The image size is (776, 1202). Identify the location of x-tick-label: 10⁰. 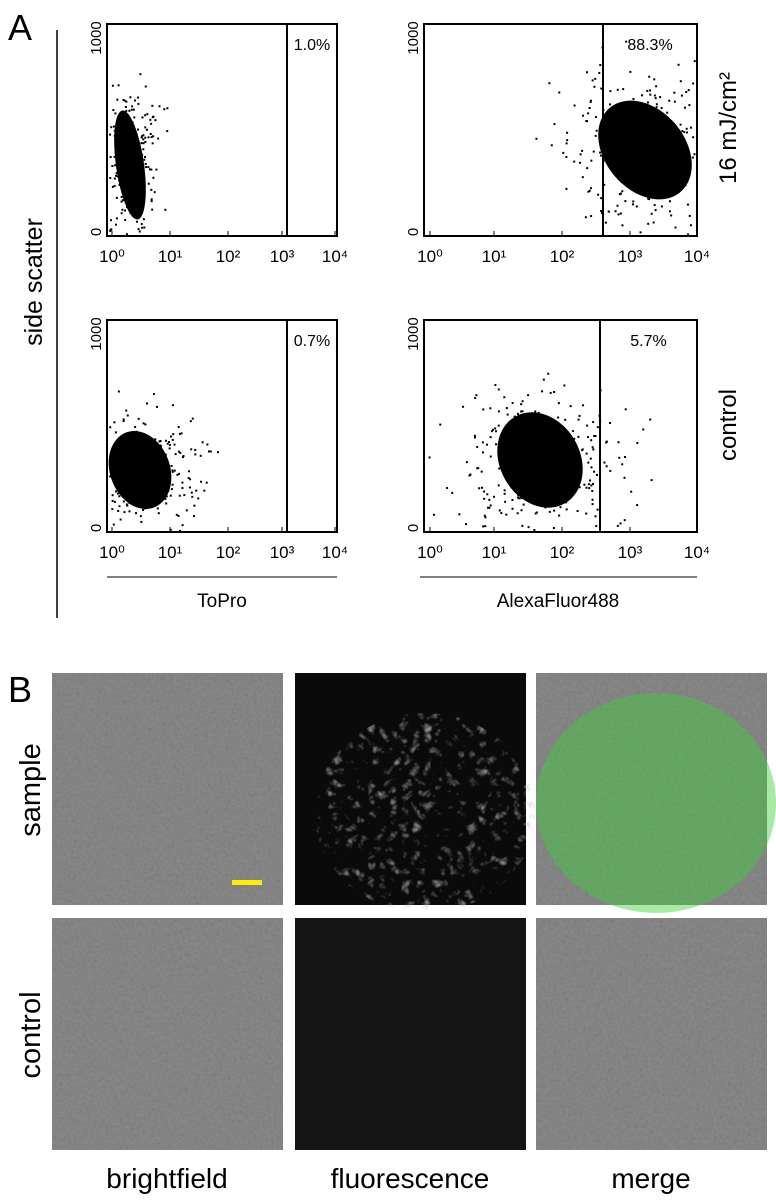
(112, 552).